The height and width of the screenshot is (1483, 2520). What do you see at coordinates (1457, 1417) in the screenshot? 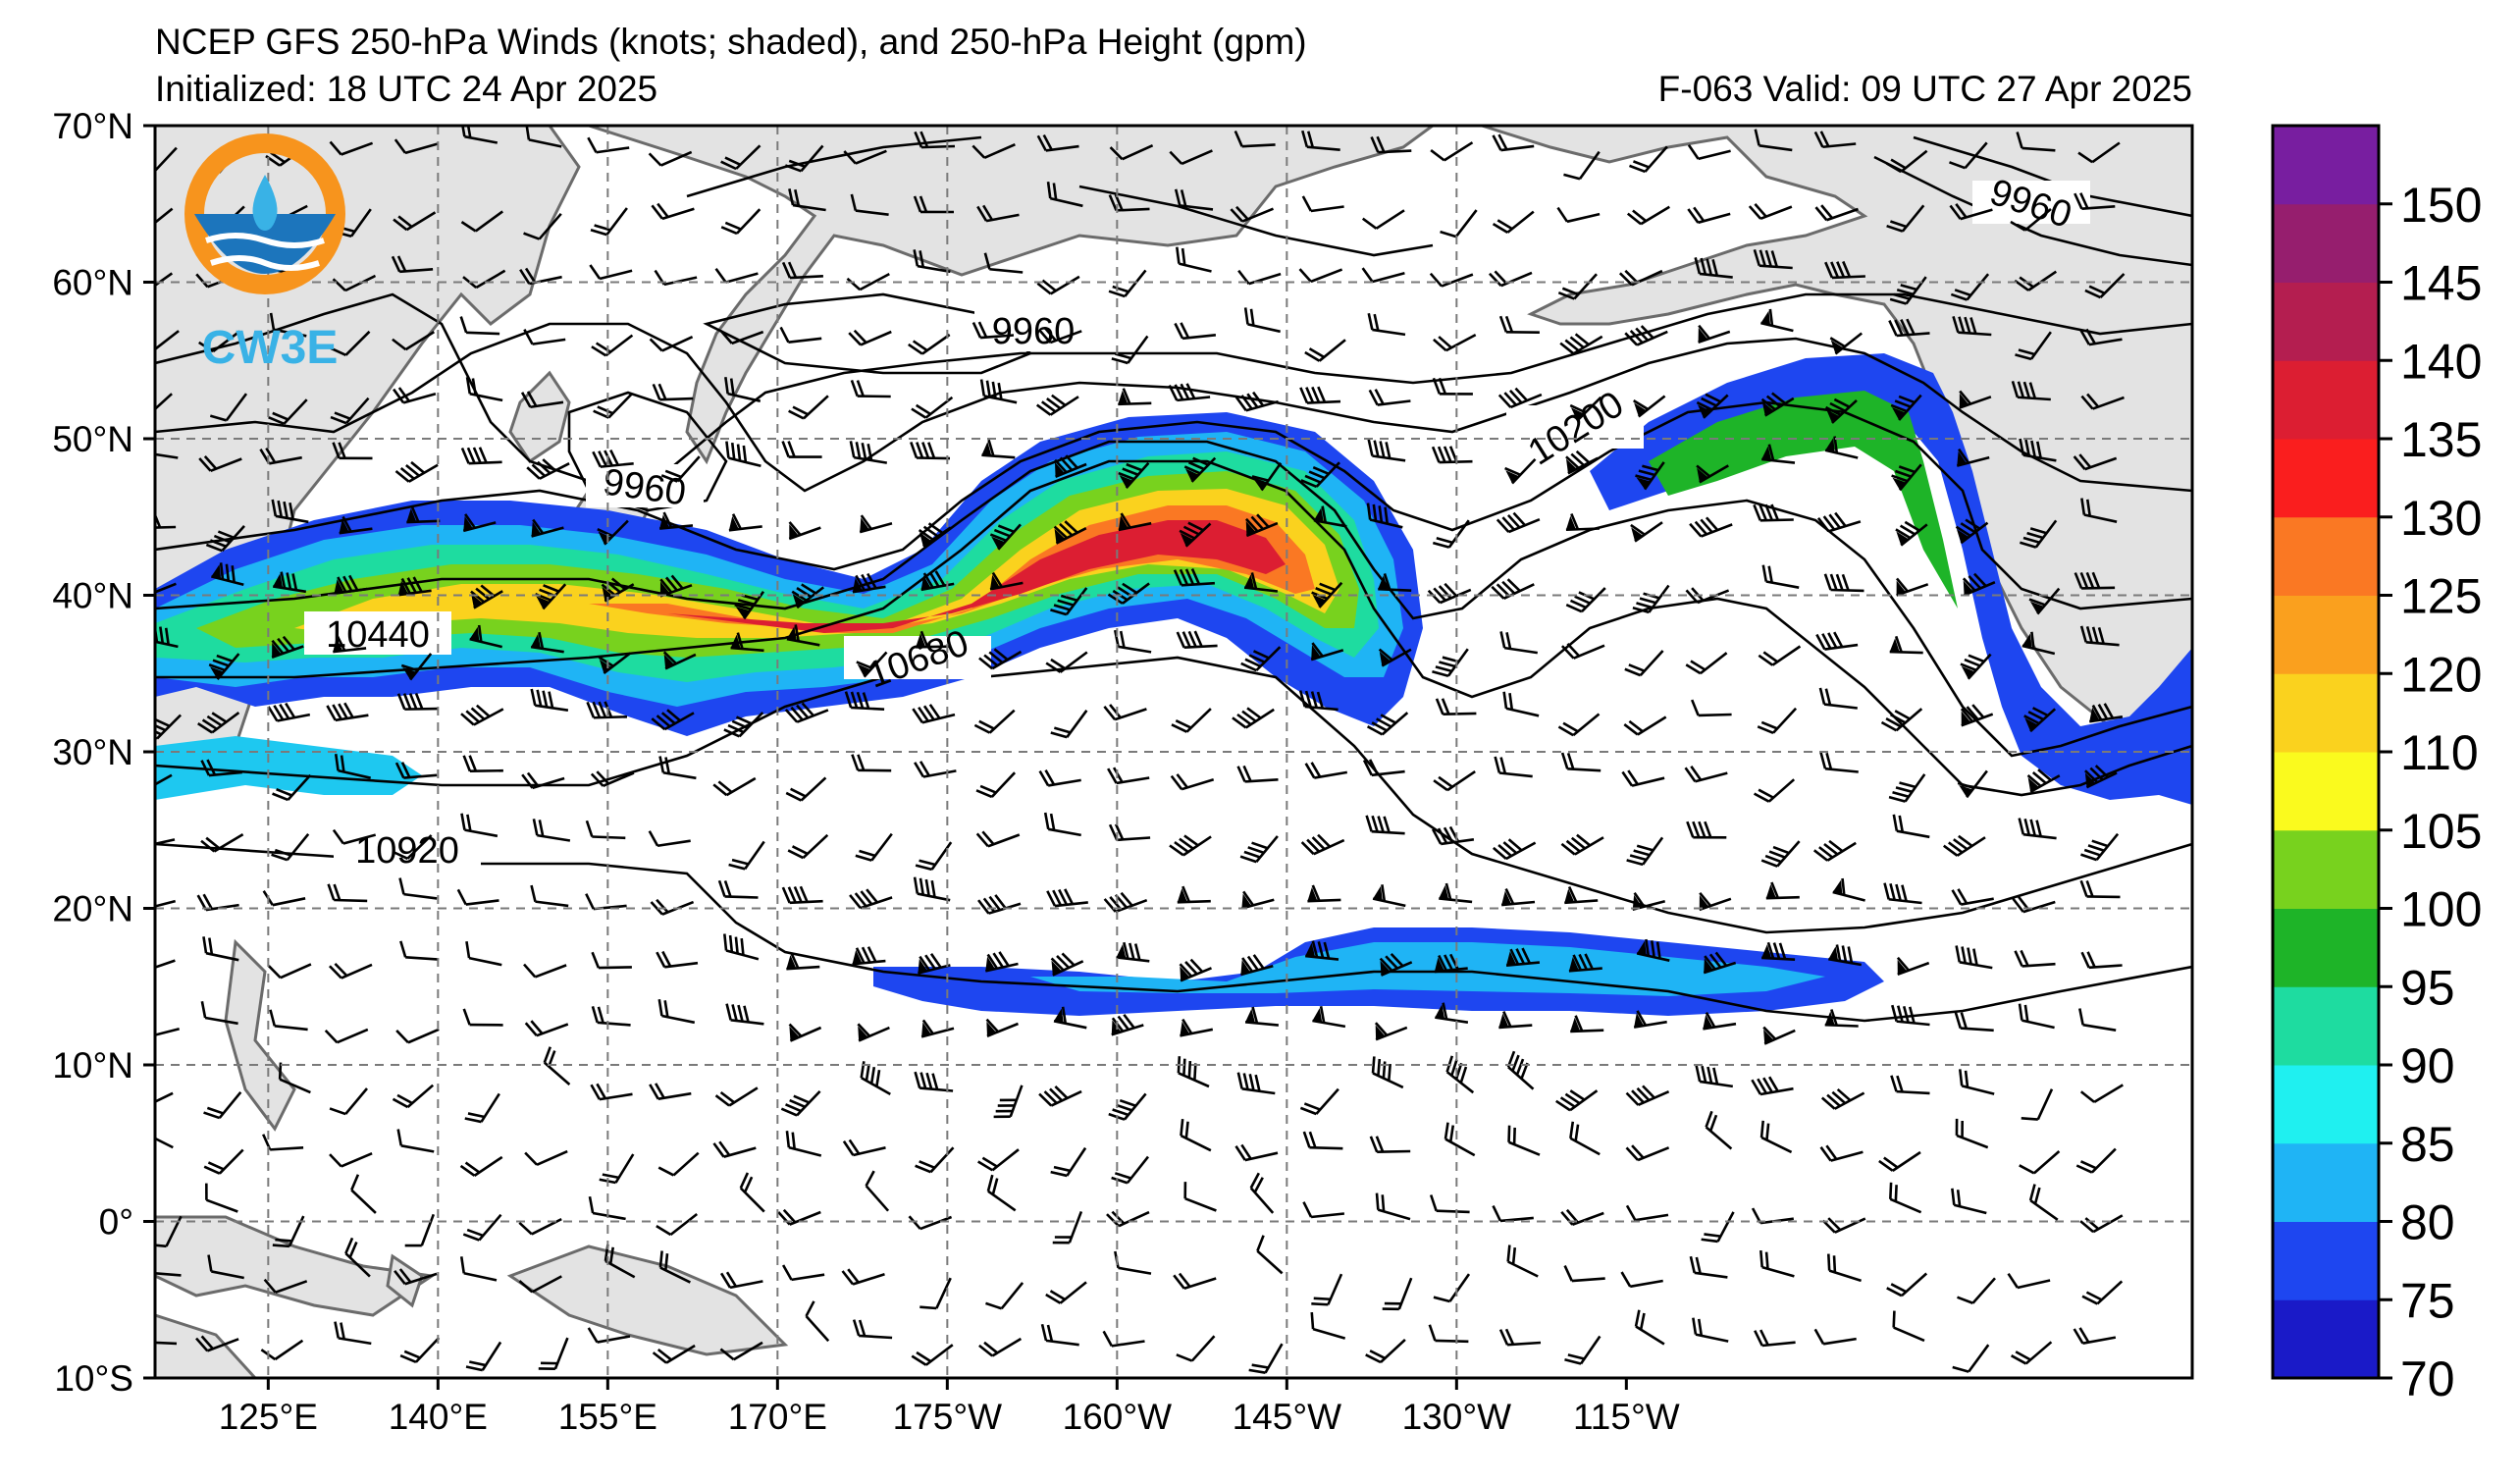
I see `lon-label: 130°W` at bounding box center [1457, 1417].